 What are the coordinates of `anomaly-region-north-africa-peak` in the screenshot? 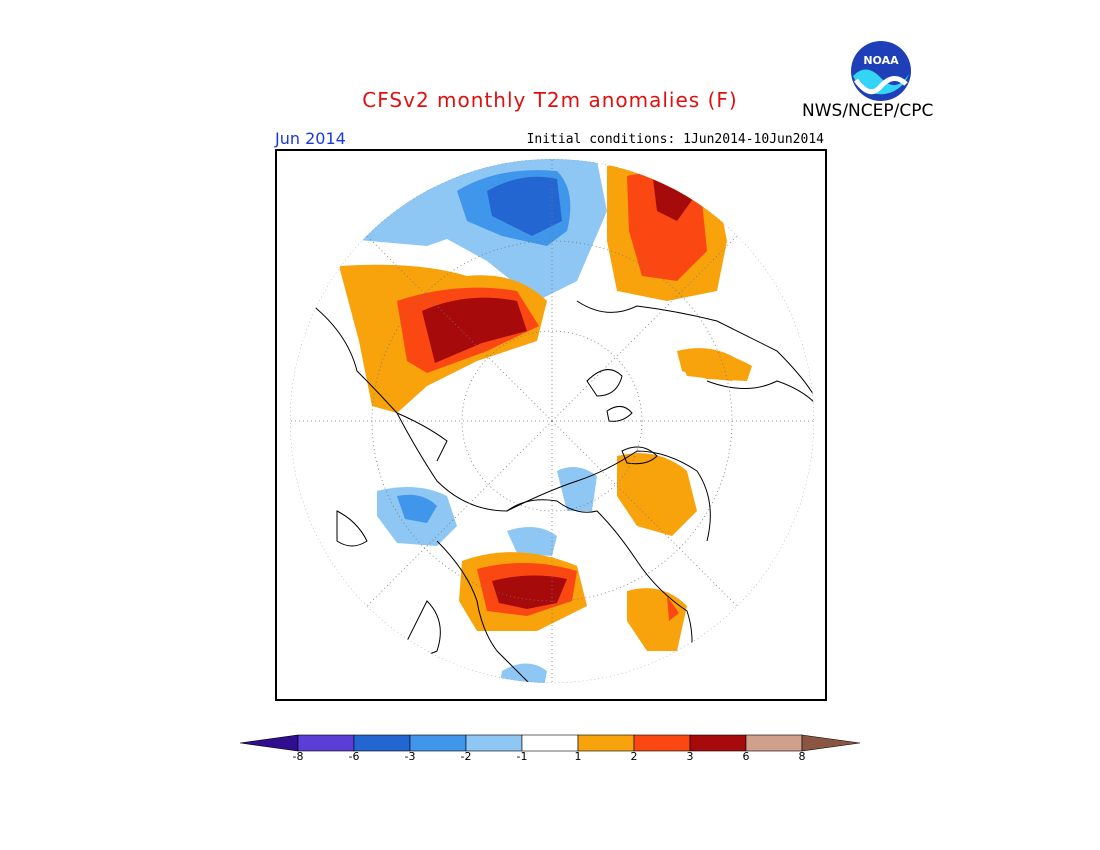 It's located at (474, 330).